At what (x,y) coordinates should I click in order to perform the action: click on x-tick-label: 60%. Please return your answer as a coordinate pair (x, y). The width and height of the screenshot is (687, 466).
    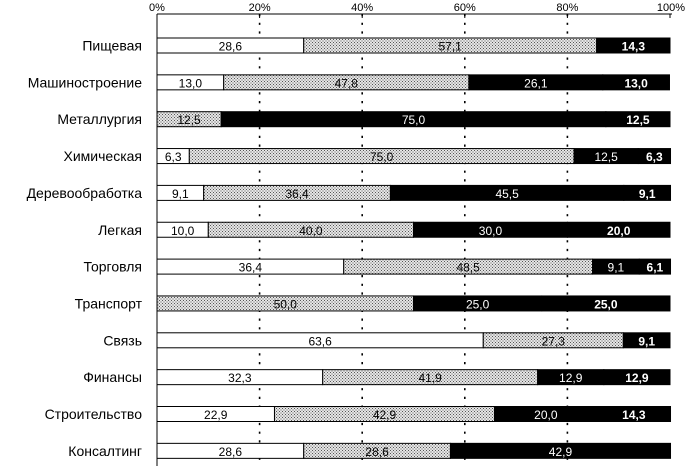
    Looking at the image, I should click on (465, 8).